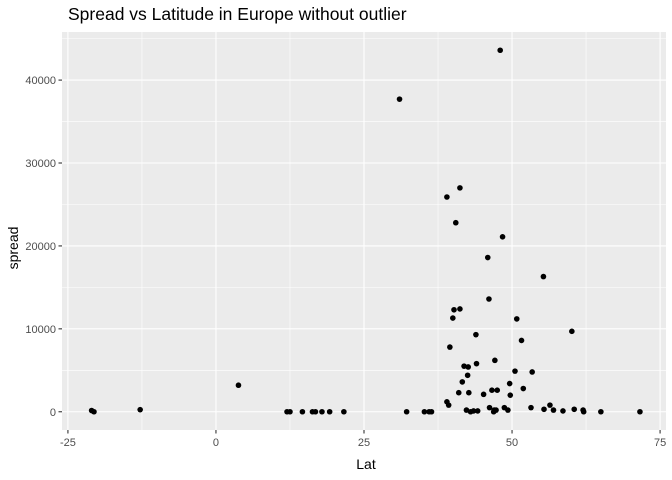 This screenshot has height=480, width=672. Describe the element at coordinates (13, 248) in the screenshot. I see `y-axis-title: spread` at that location.